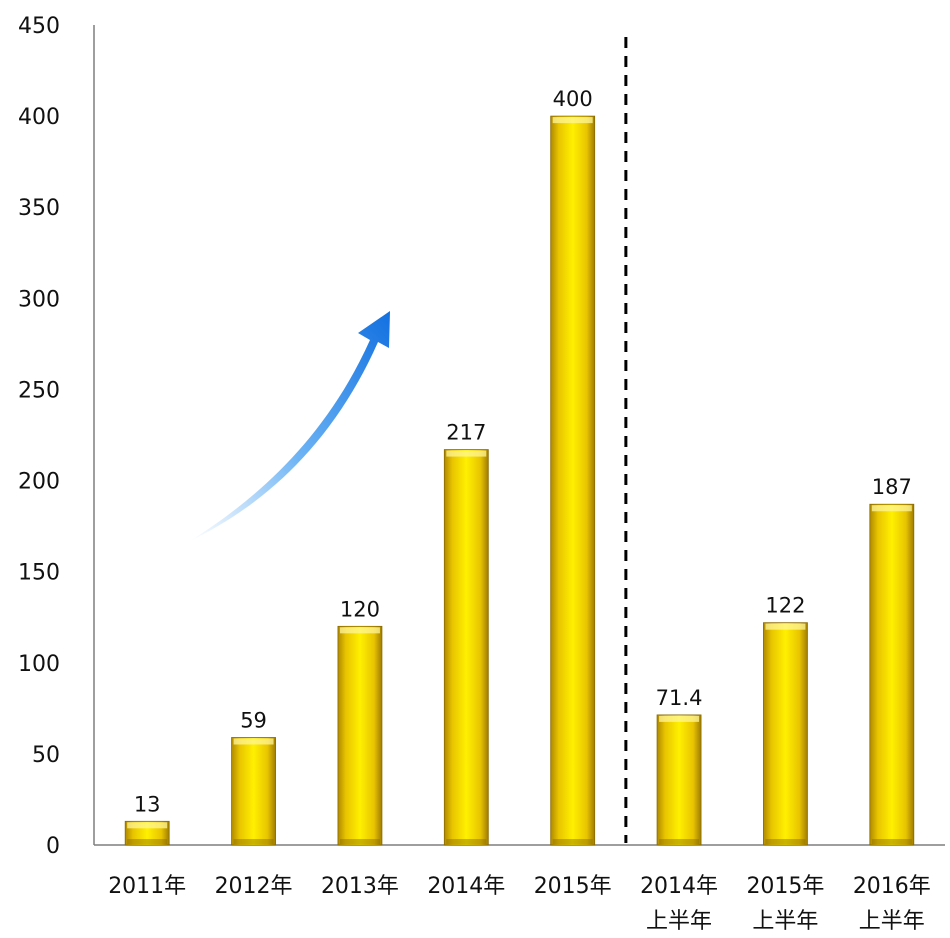 This screenshot has height=938, width=950. I want to click on data-label: 217, so click(466, 433).